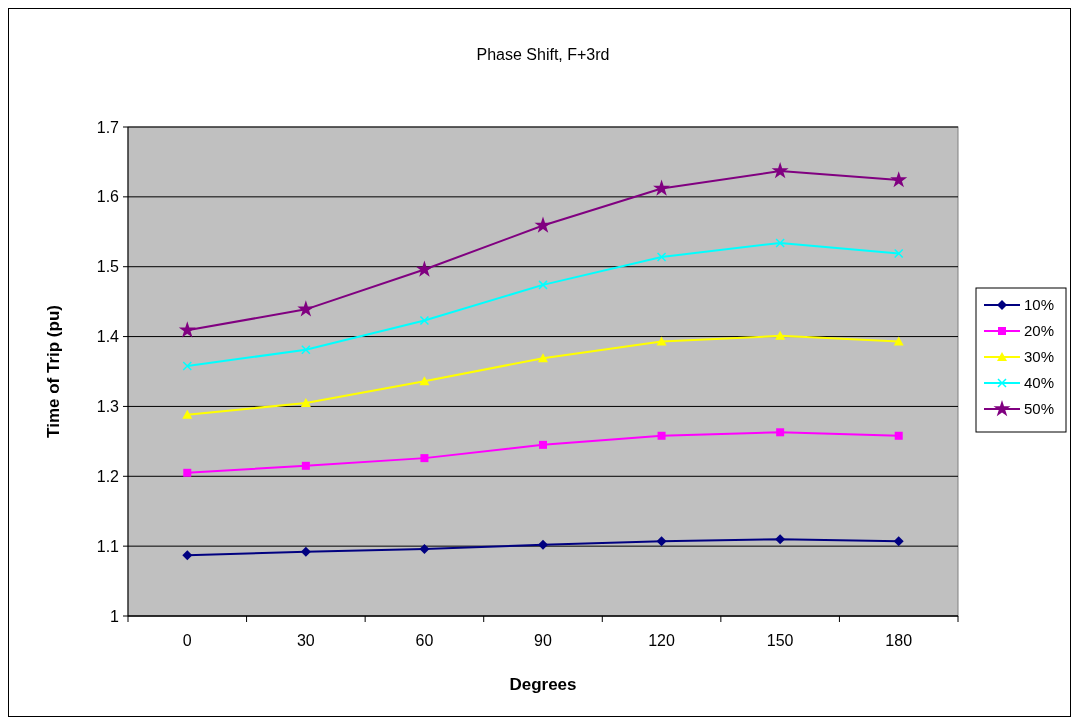  I want to click on x-tick-label: 120, so click(662, 640).